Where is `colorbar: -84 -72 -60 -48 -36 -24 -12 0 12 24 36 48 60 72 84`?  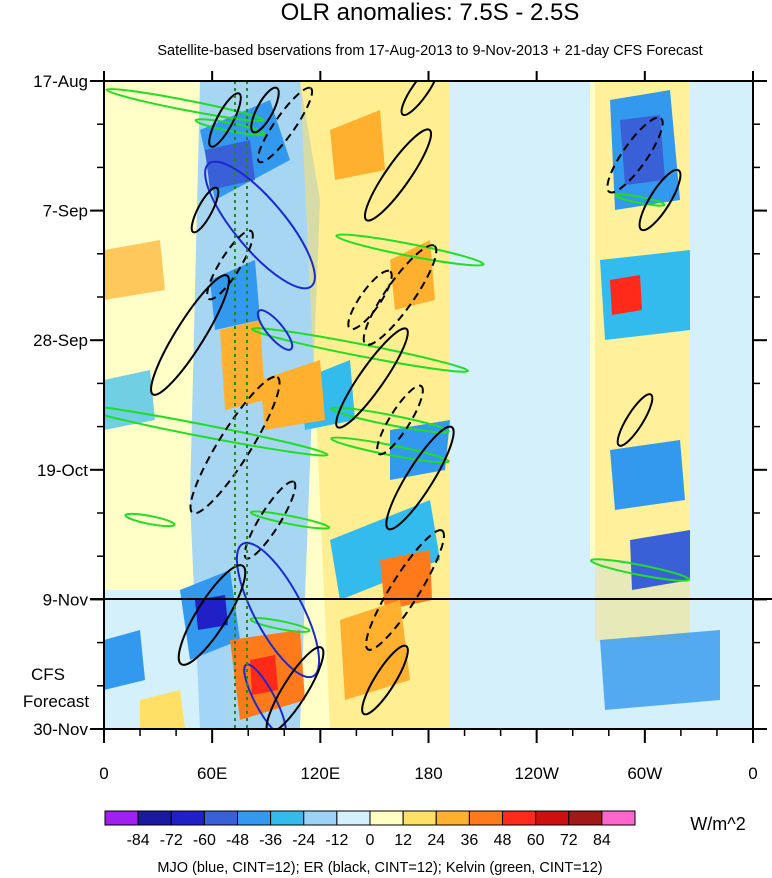 colorbar: -84 -72 -60 -48 -36 -24 -12 0 12 24 36 48 60 72 84 is located at coordinates (370, 829).